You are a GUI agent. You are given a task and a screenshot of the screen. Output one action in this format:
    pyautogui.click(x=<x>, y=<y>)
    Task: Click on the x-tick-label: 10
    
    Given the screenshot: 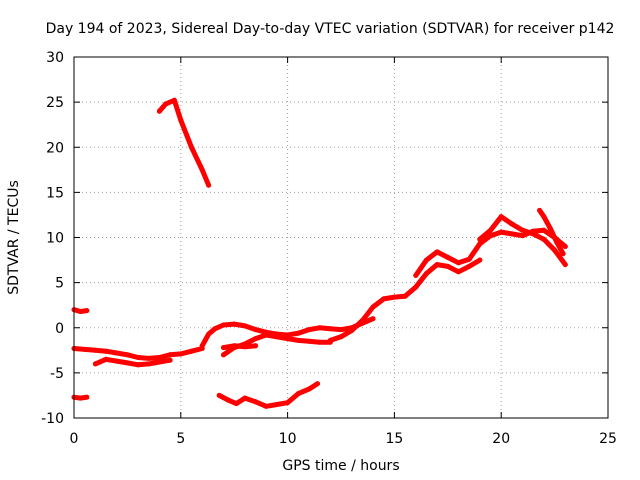 What is the action you would take?
    pyautogui.click(x=288, y=439)
    